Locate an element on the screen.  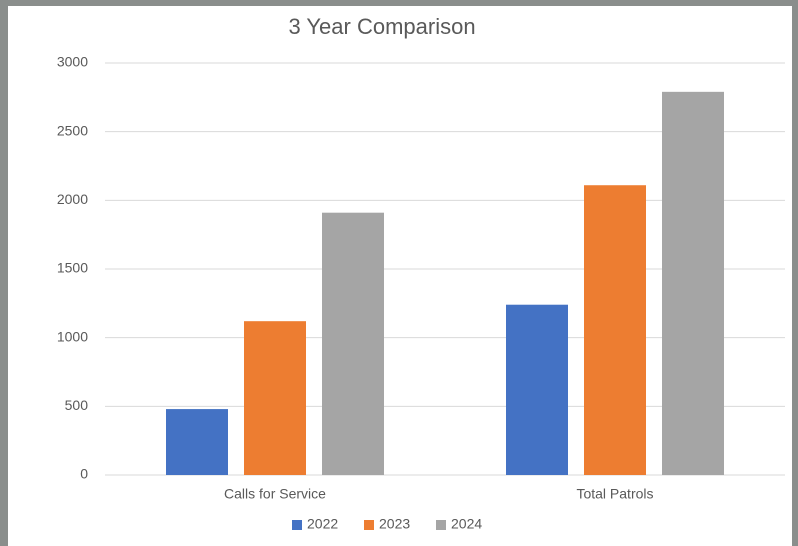
y-tick-label: 3000 is located at coordinates (72, 62).